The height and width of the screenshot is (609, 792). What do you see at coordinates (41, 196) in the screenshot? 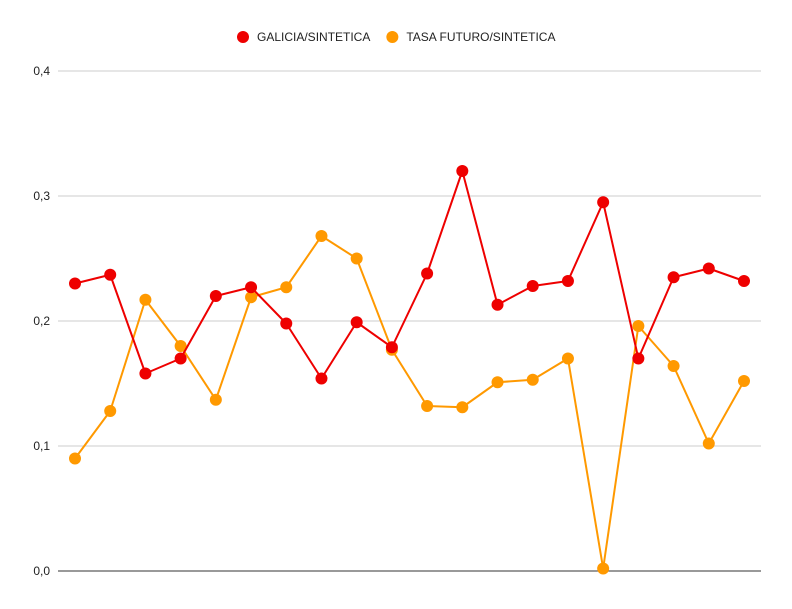
I see `y-tick-label: 0,3` at bounding box center [41, 196].